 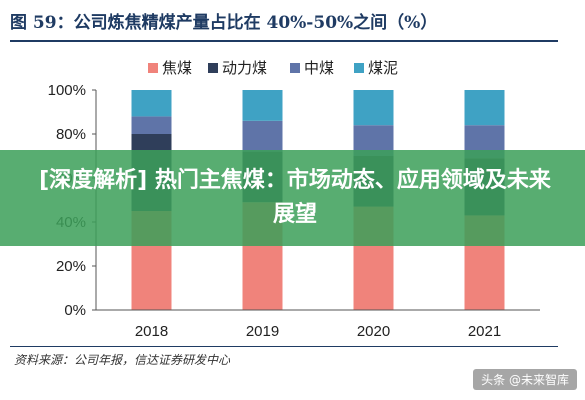 I want to click on y-tick-label: 80%, so click(x=71, y=134).